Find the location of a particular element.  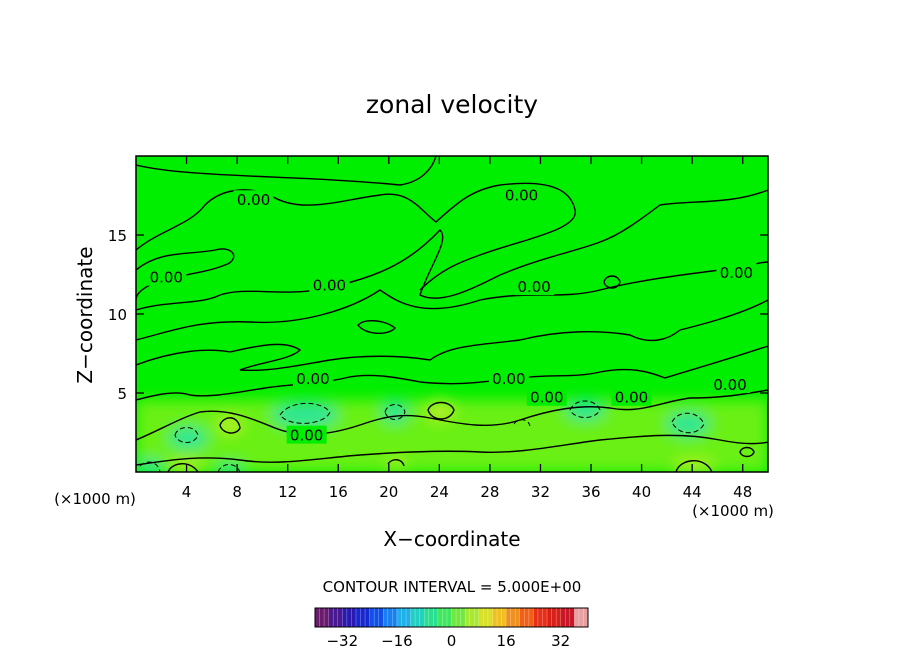

warm-patch is located at coordinates (694, 465).